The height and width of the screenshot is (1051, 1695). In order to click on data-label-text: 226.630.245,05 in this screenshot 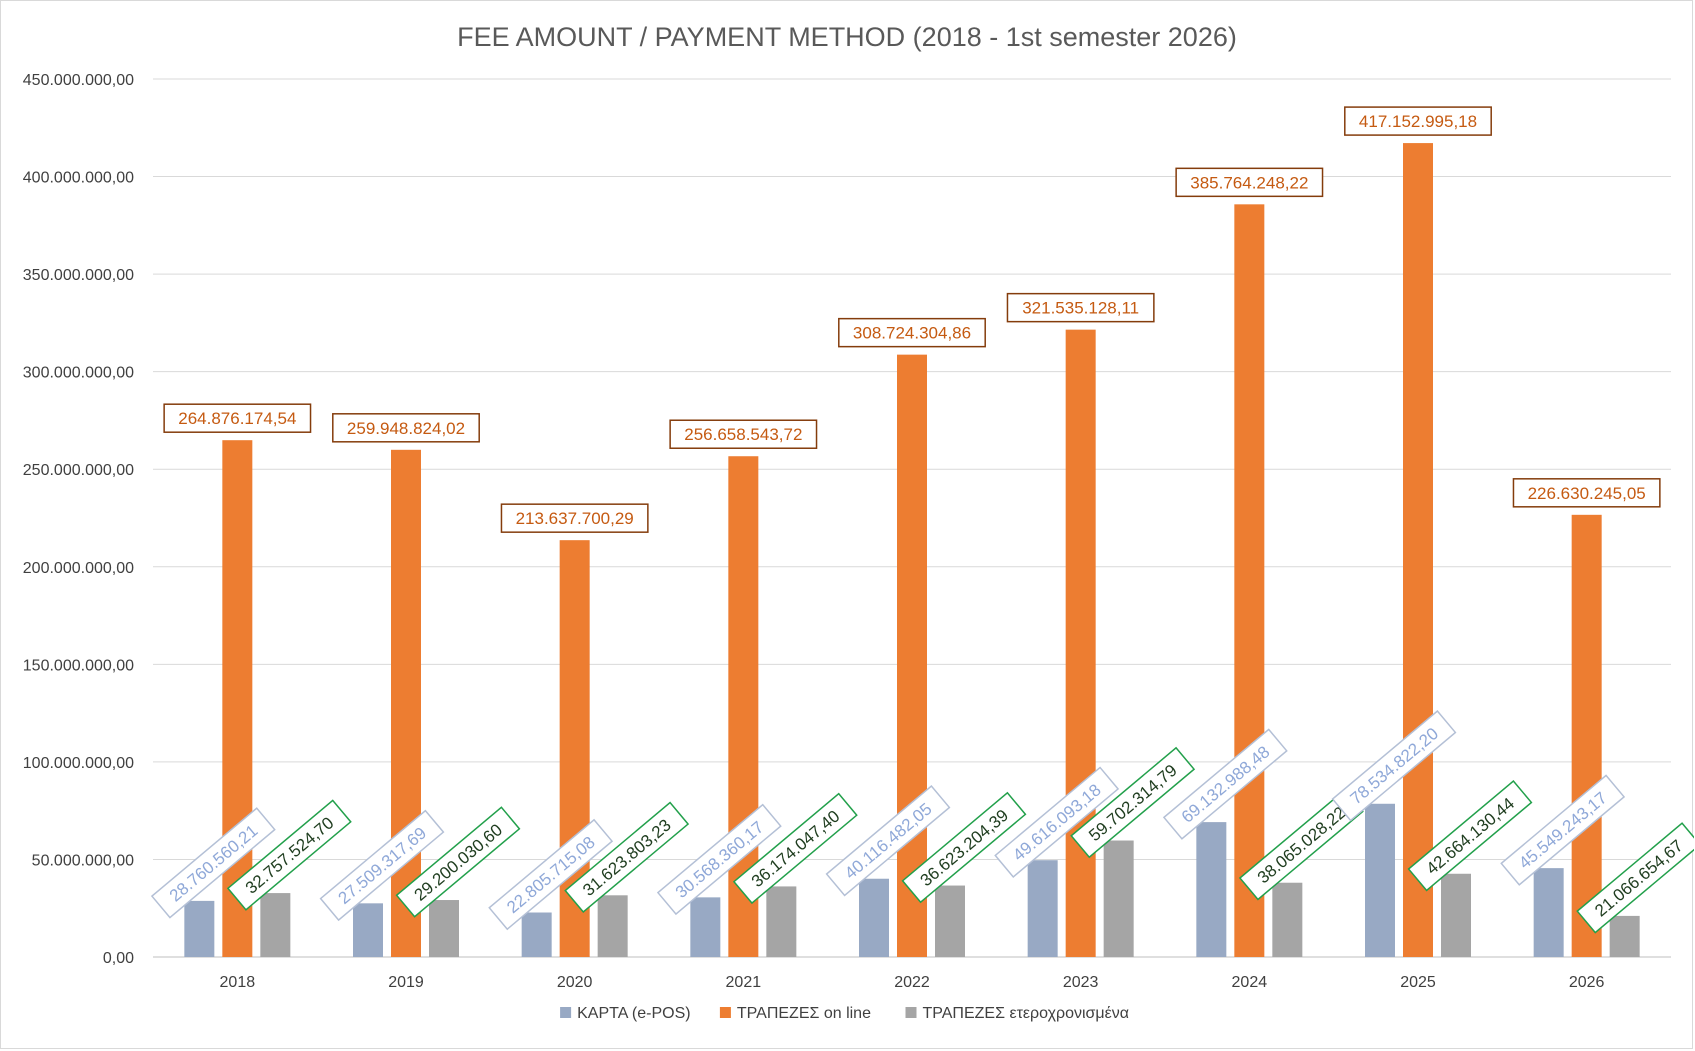, I will do `click(1587, 493)`.